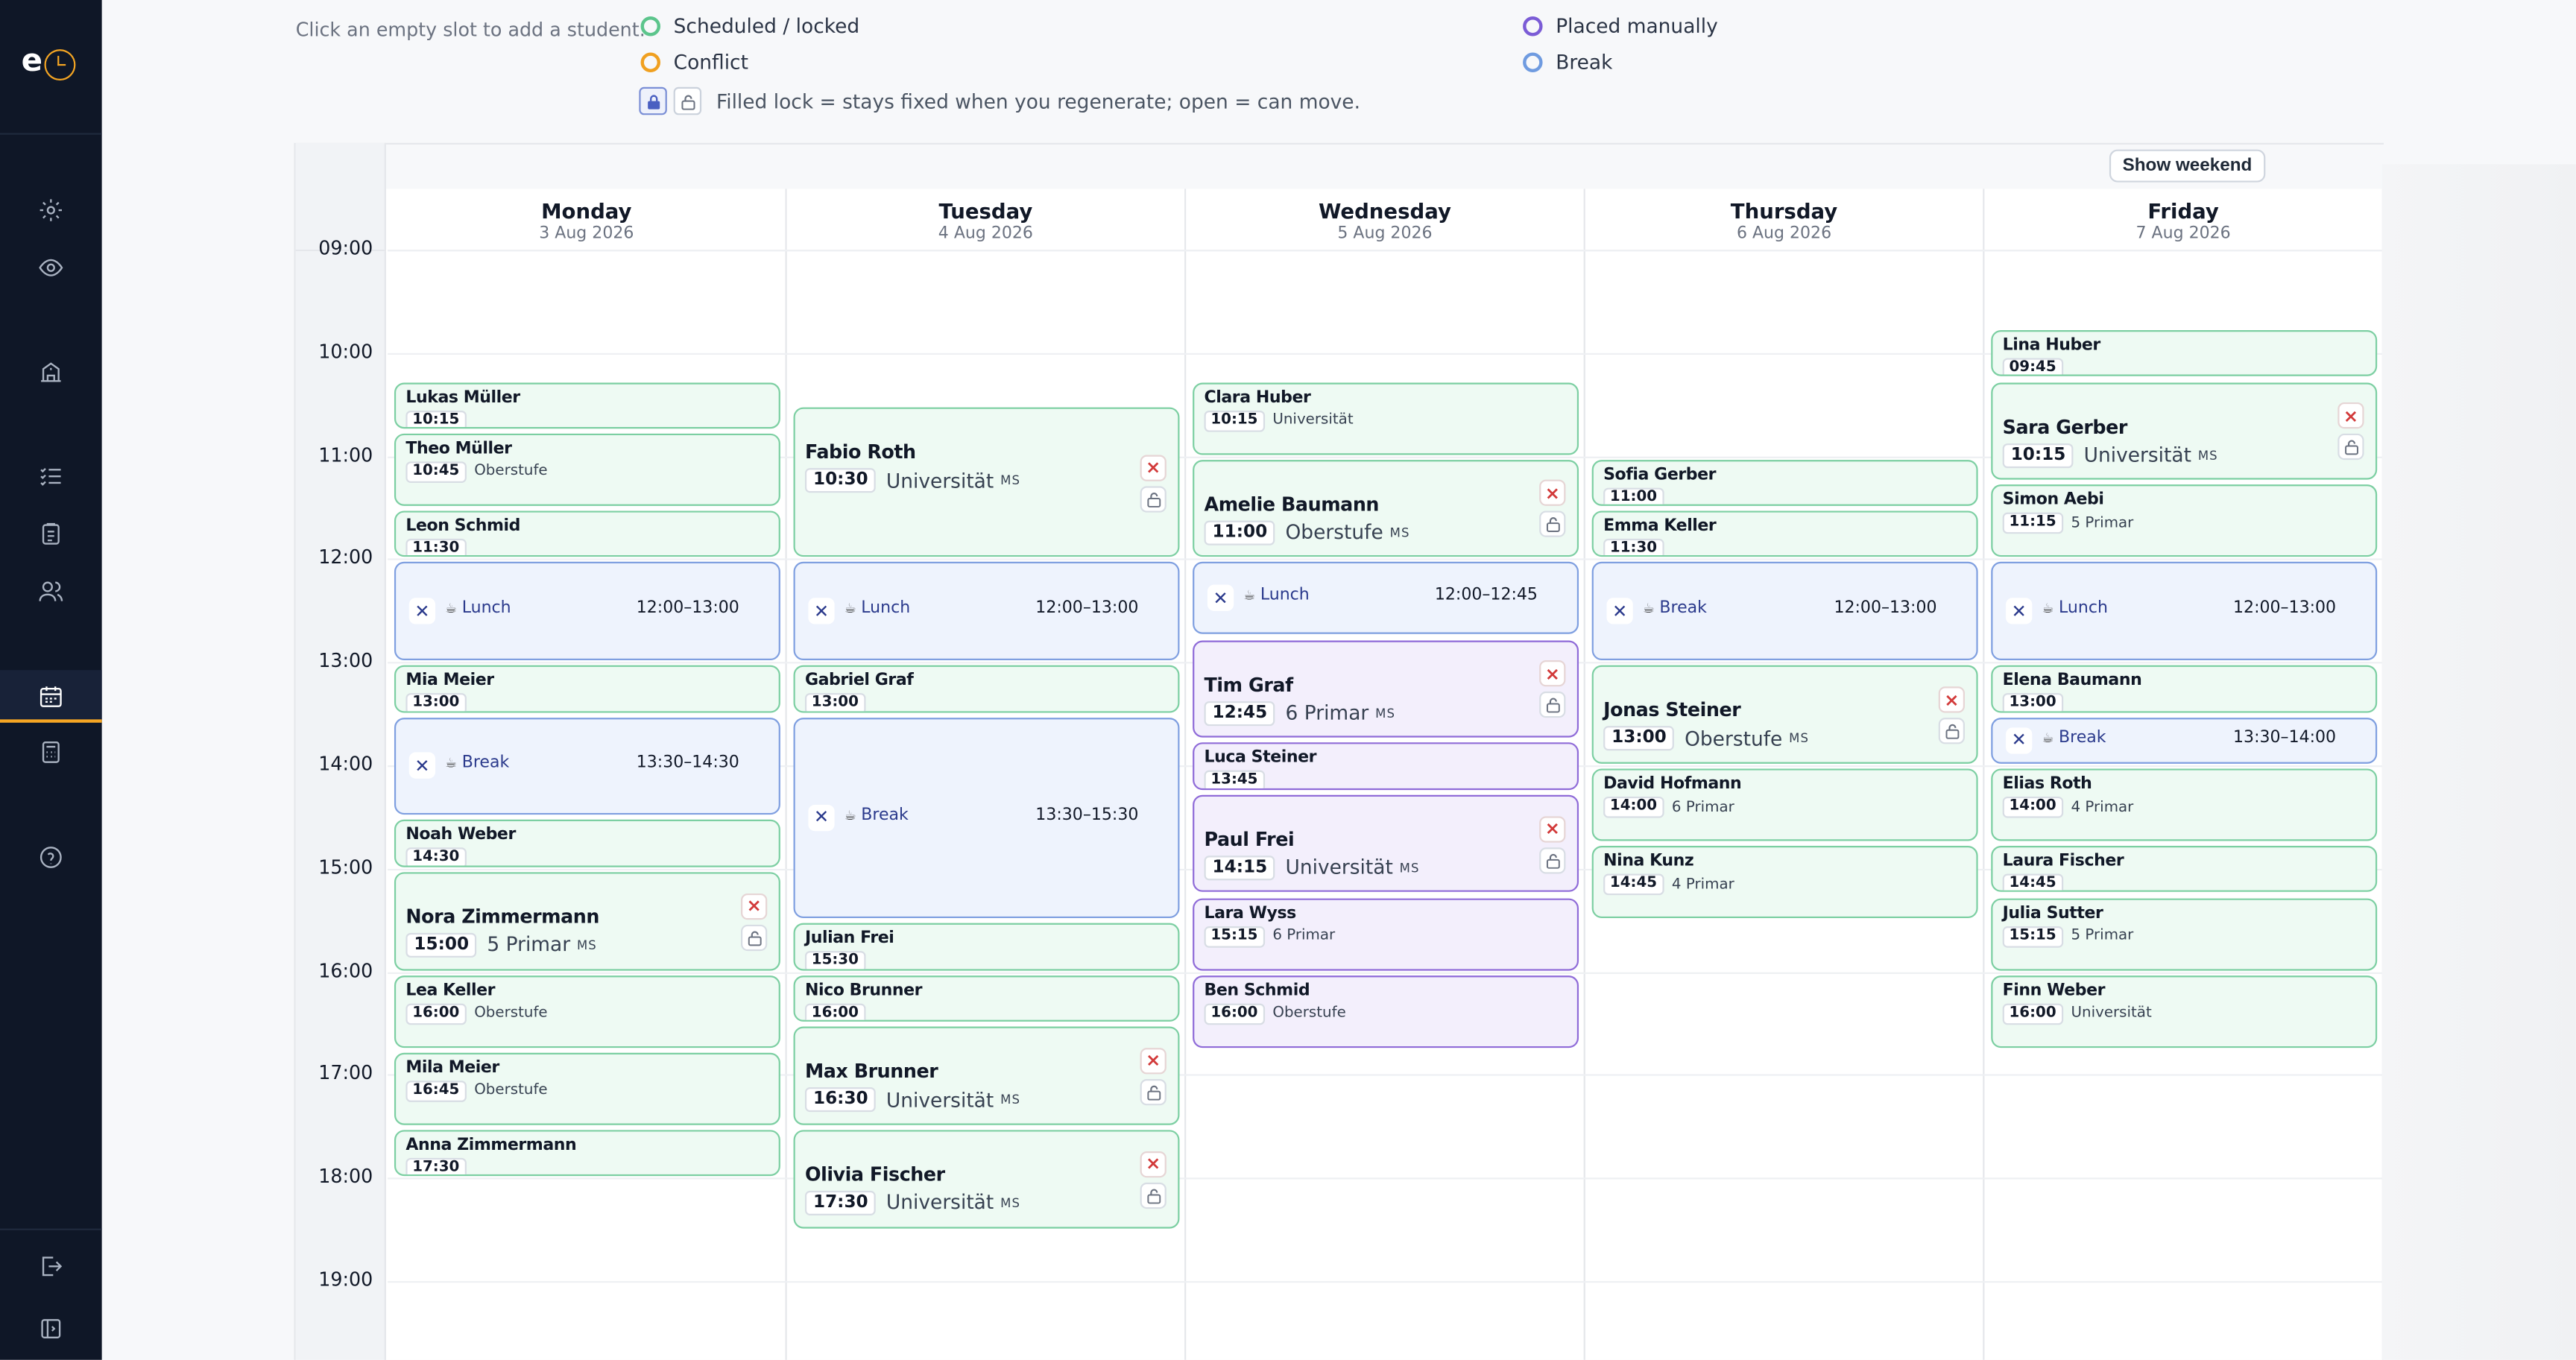  I want to click on checklist-icon, so click(50, 476).